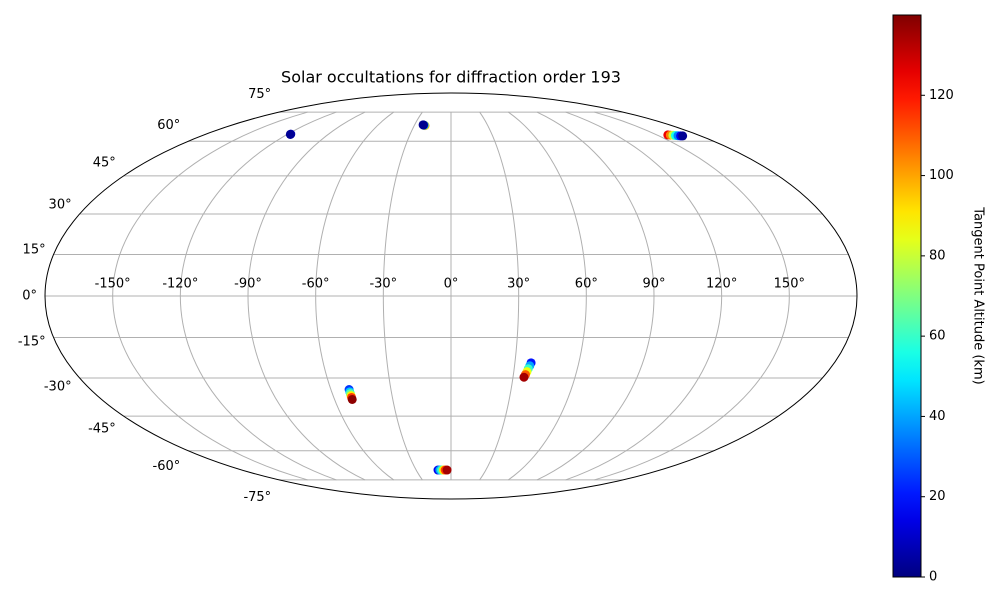 The width and height of the screenshot is (1000, 600). Describe the element at coordinates (383, 284) in the screenshot. I see `x-tick-label: -30°` at that location.